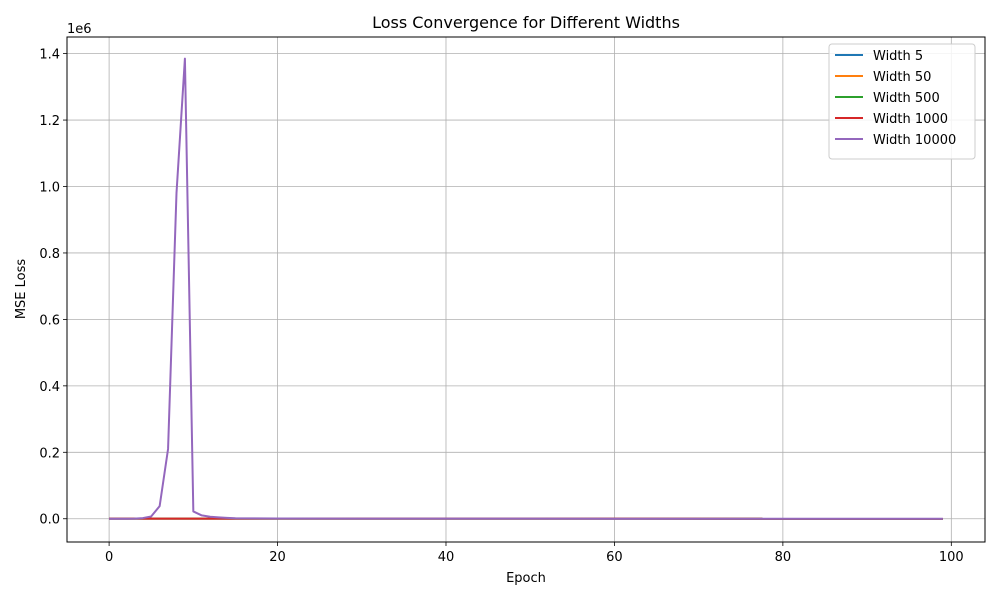 This screenshot has width=1000, height=600. I want to click on x-tick-label: 100, so click(951, 557).